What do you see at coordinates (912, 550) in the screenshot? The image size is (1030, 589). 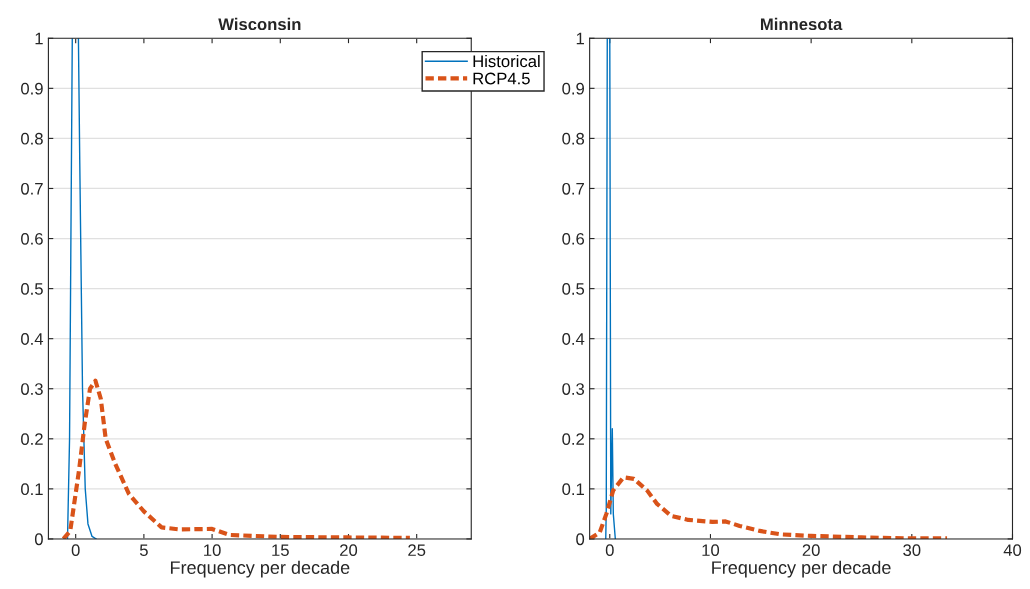 I see `x-tick-label: 30` at bounding box center [912, 550].